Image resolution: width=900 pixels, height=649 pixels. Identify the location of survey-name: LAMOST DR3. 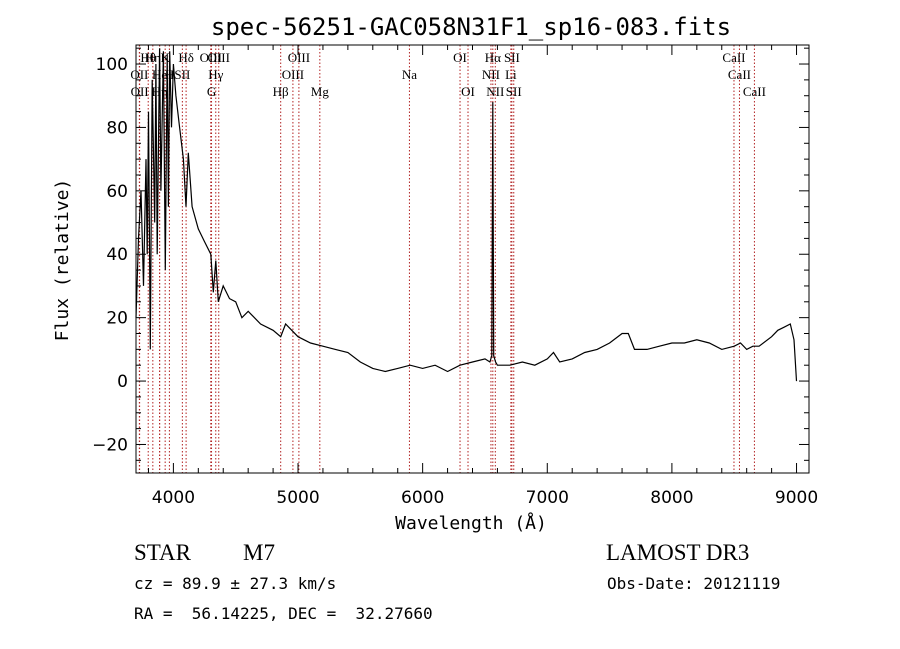
(678, 552).